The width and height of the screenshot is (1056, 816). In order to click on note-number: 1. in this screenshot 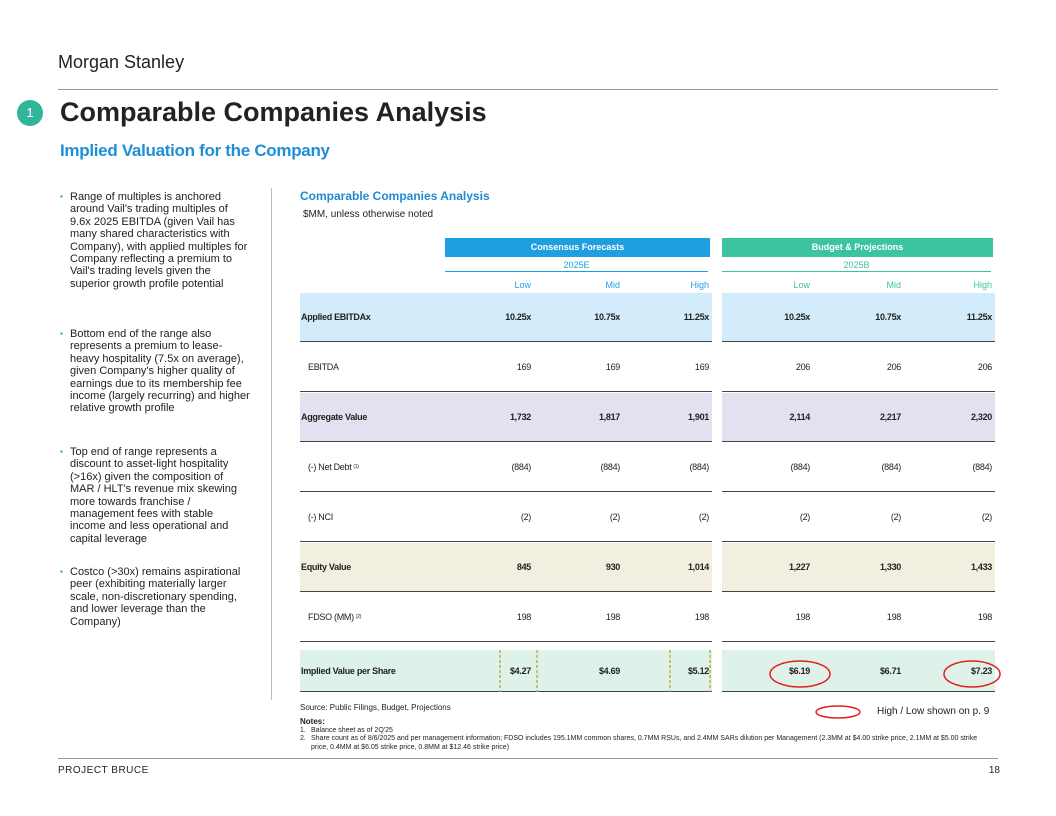, I will do `click(303, 730)`.